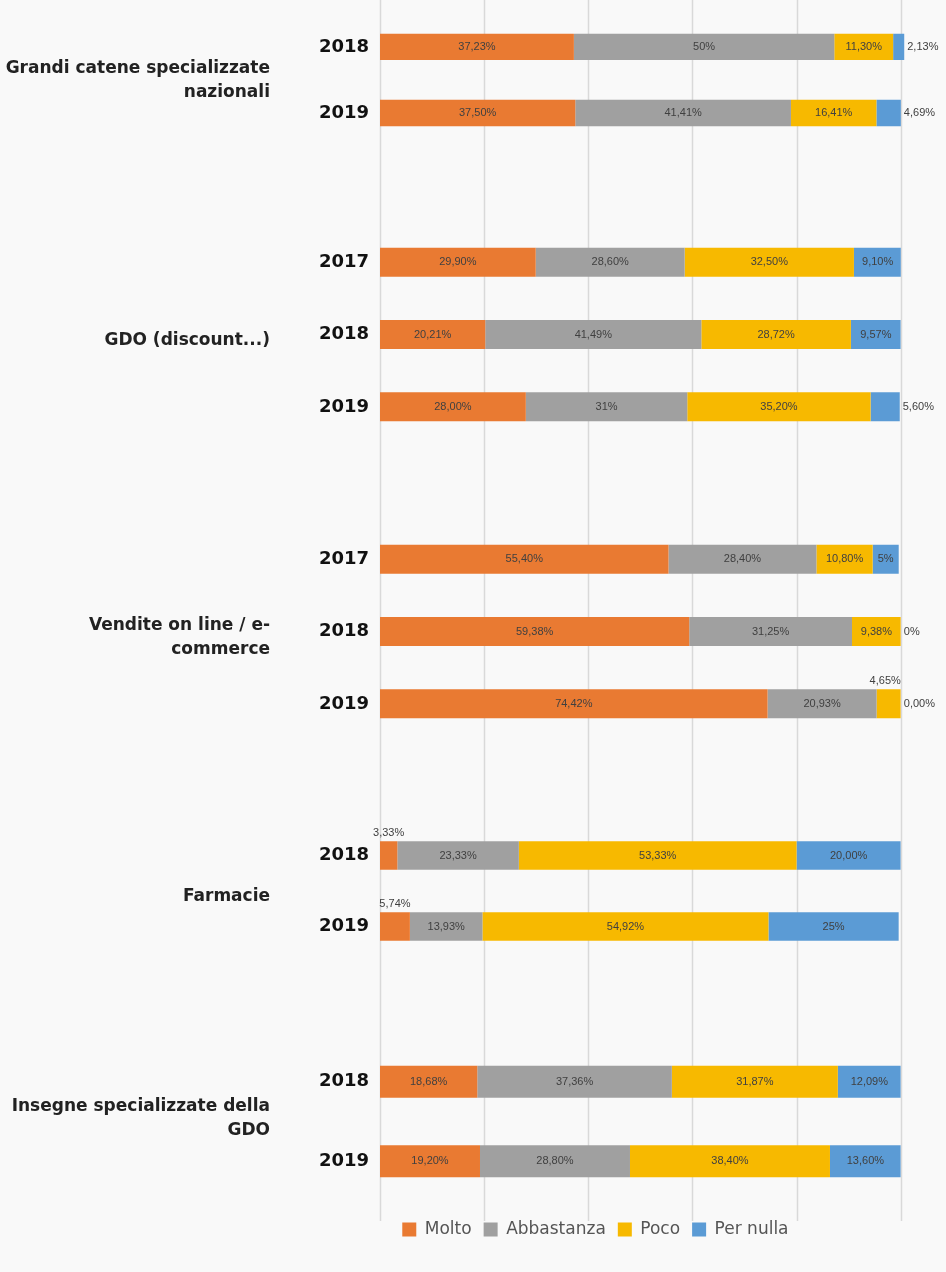  I want to click on data-label: 9,38%, so click(876, 630).